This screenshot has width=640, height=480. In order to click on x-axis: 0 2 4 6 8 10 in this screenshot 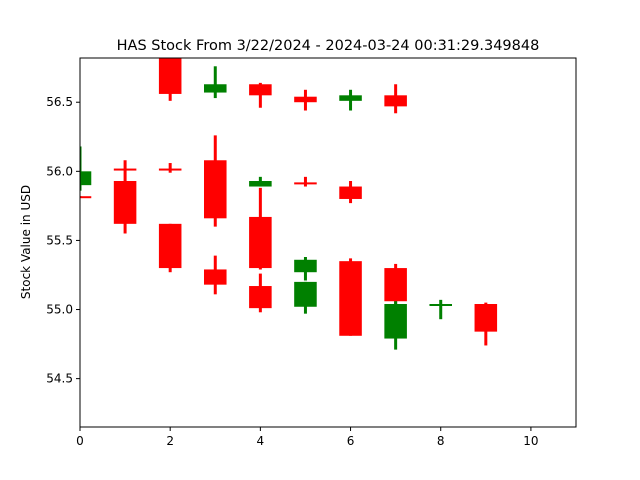, I will do `click(307, 437)`.